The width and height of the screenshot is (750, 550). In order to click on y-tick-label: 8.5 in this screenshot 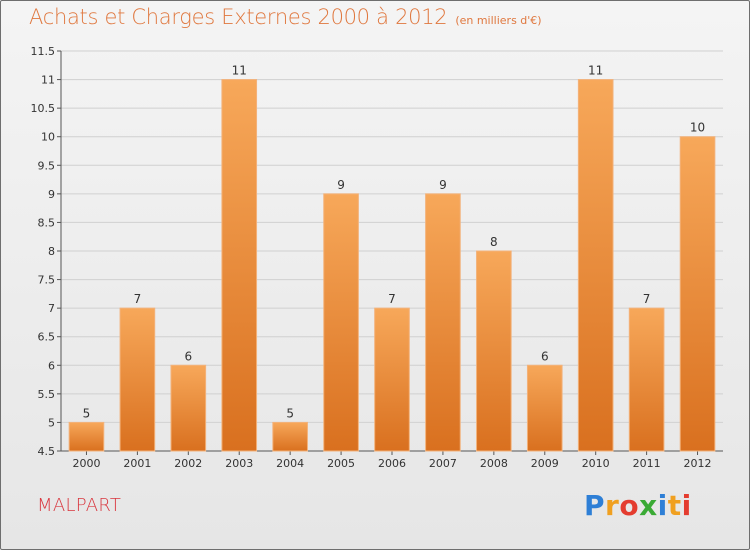, I will do `click(47, 222)`.